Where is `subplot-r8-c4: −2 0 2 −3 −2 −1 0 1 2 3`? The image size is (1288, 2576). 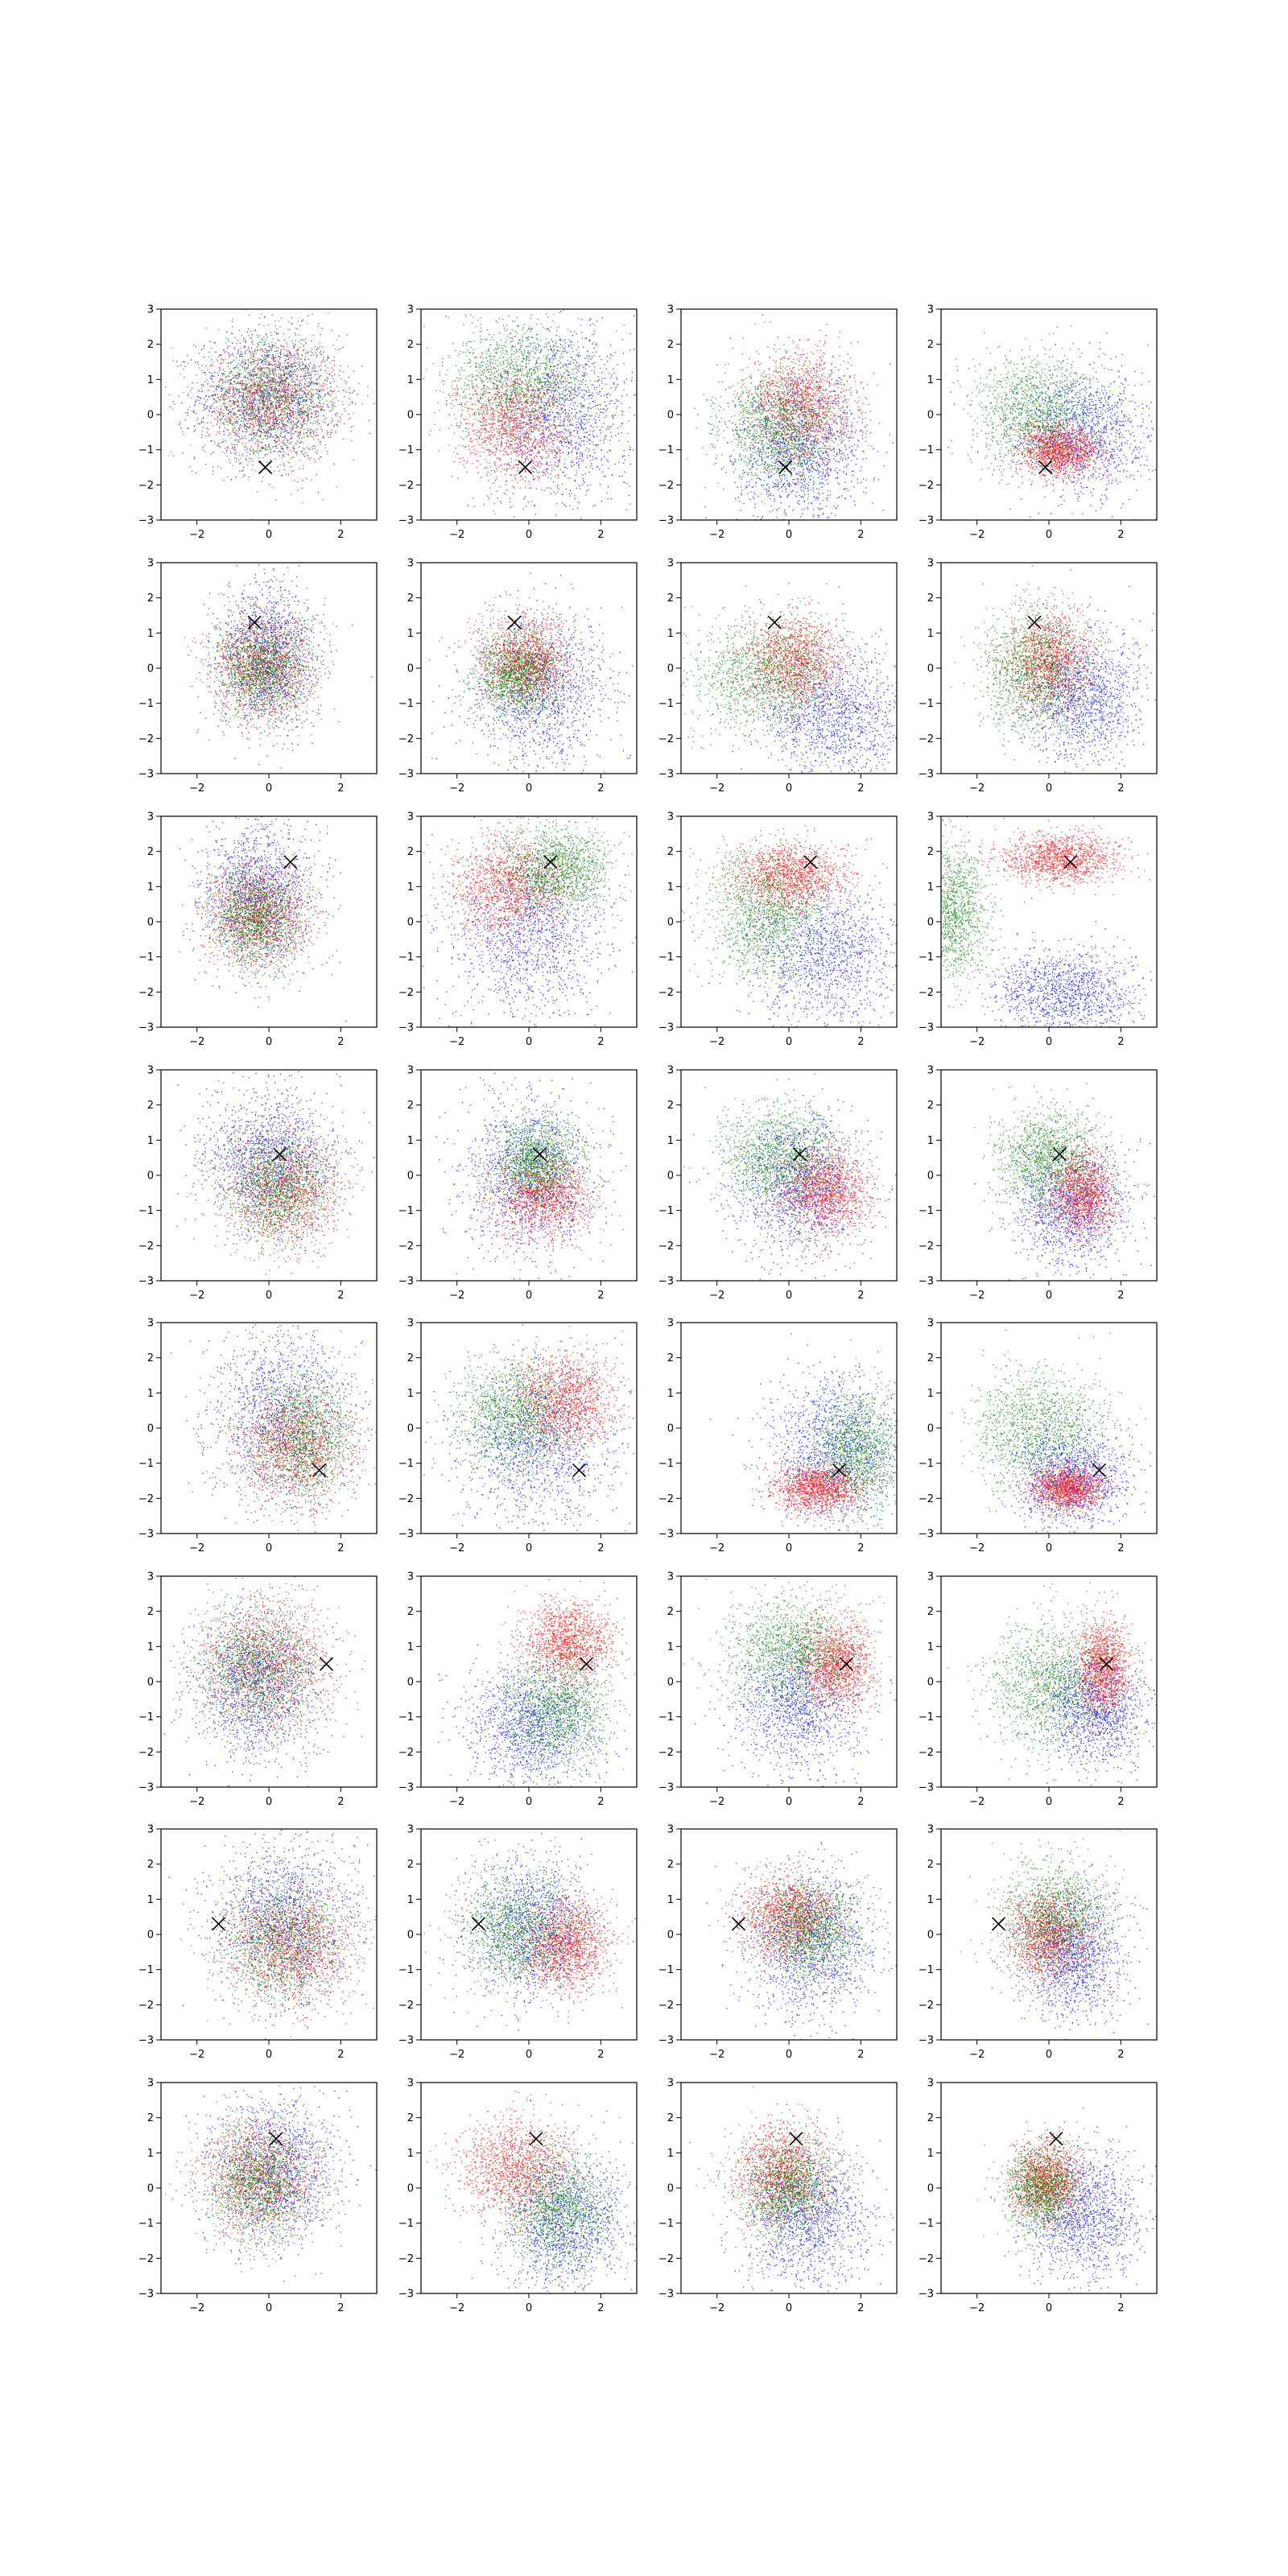
subplot-r8-c4: −2 0 2 −3 −2 −1 0 1 2 3 is located at coordinates (1038, 2196).